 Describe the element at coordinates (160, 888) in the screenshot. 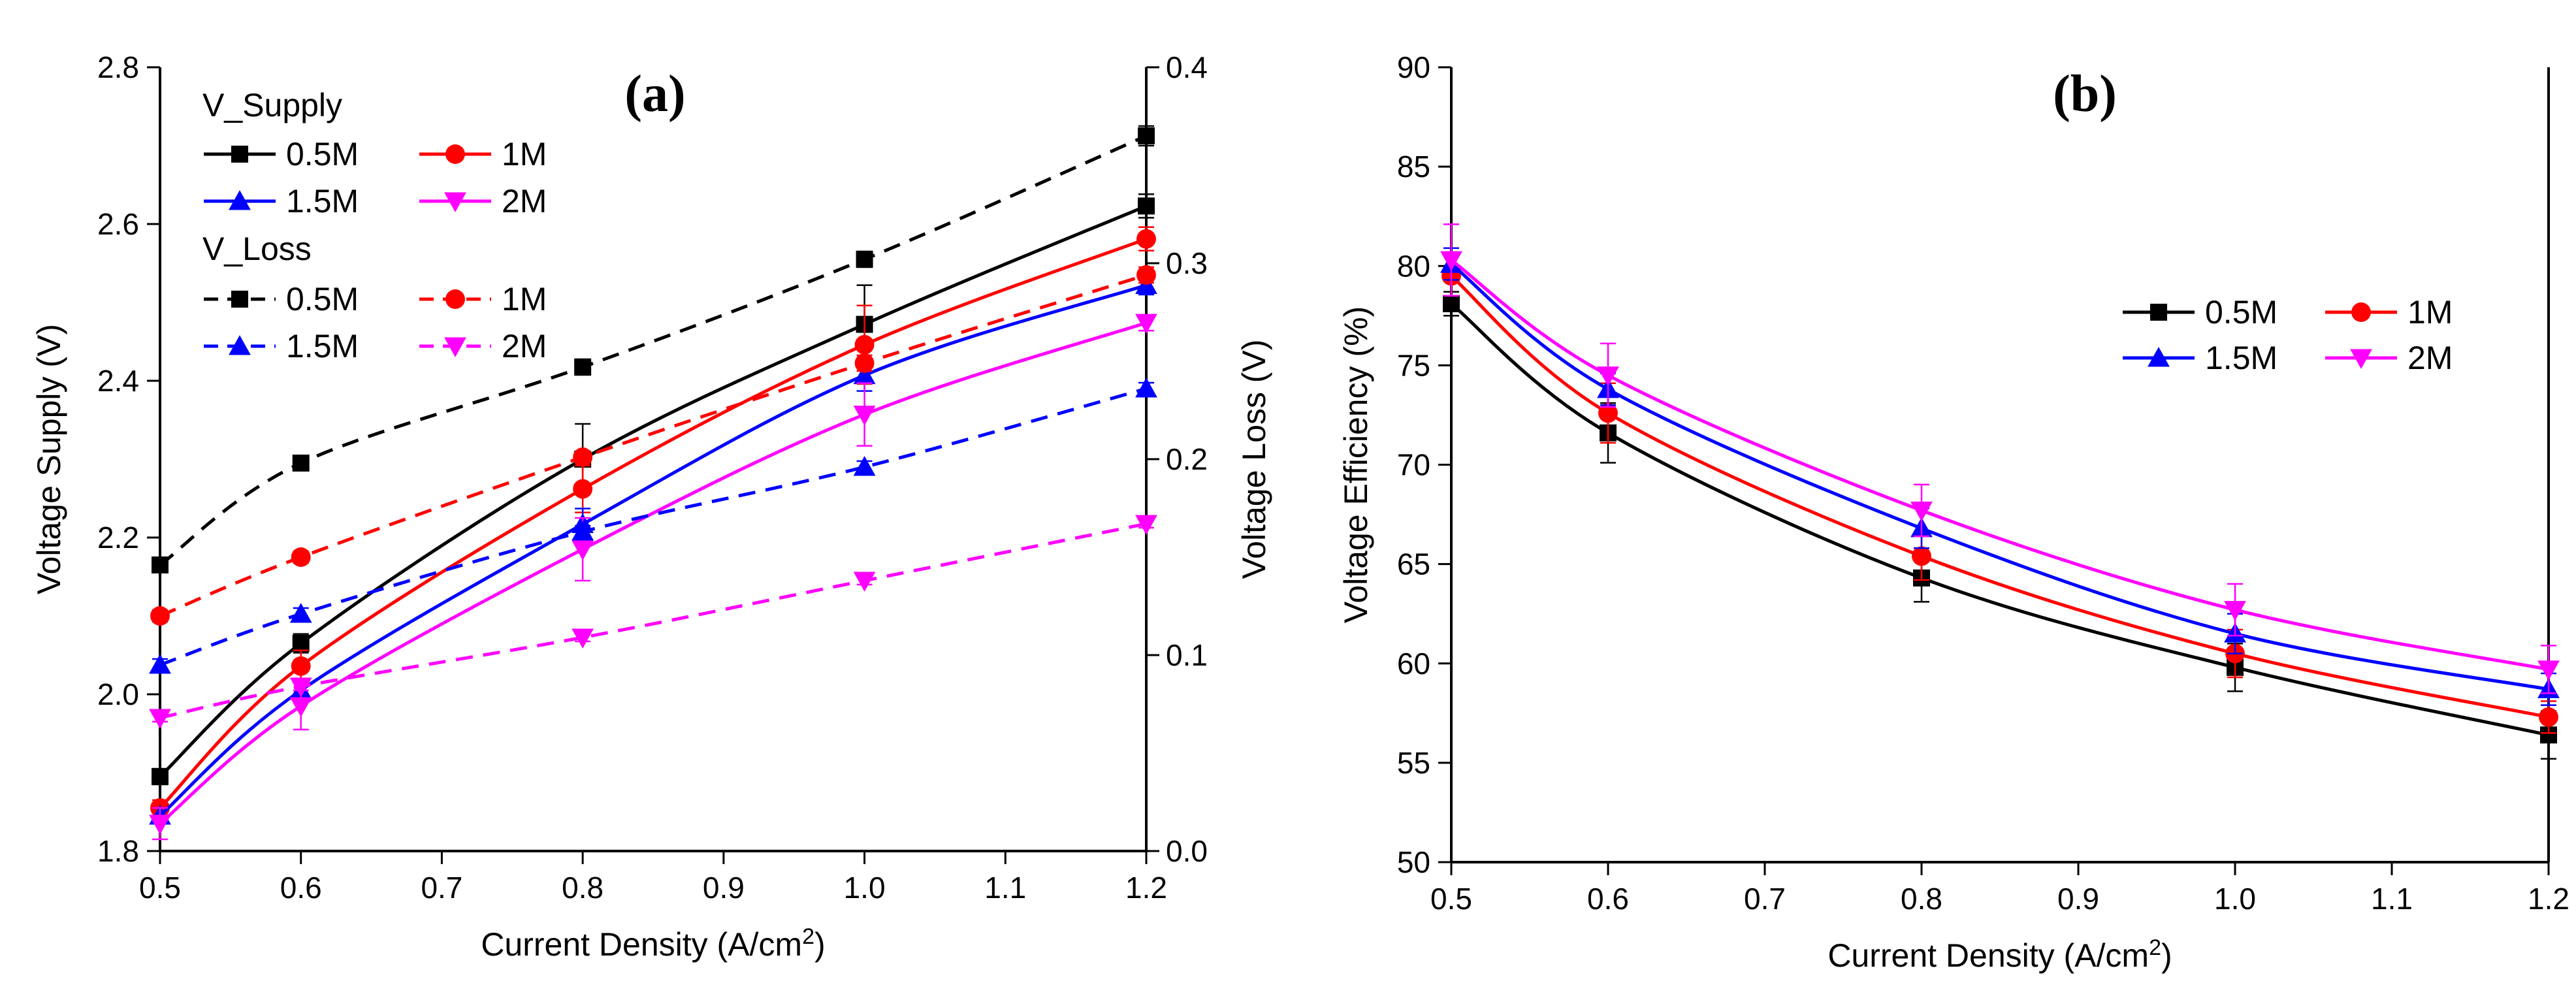

I see `x-tick-label: 0.5` at that location.